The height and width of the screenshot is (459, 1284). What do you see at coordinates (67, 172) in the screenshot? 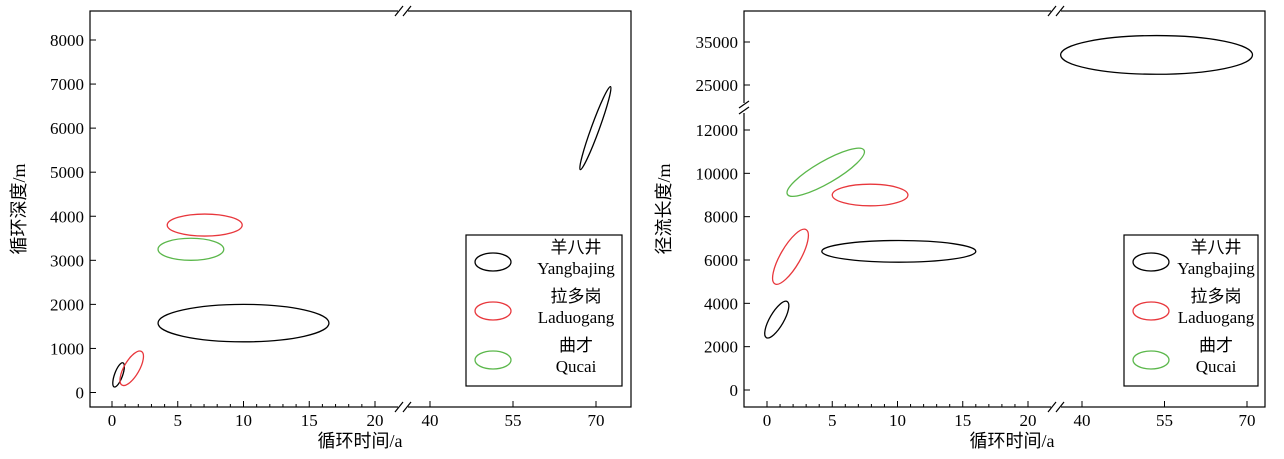
I see `y-tick-label: 5000` at bounding box center [67, 172].